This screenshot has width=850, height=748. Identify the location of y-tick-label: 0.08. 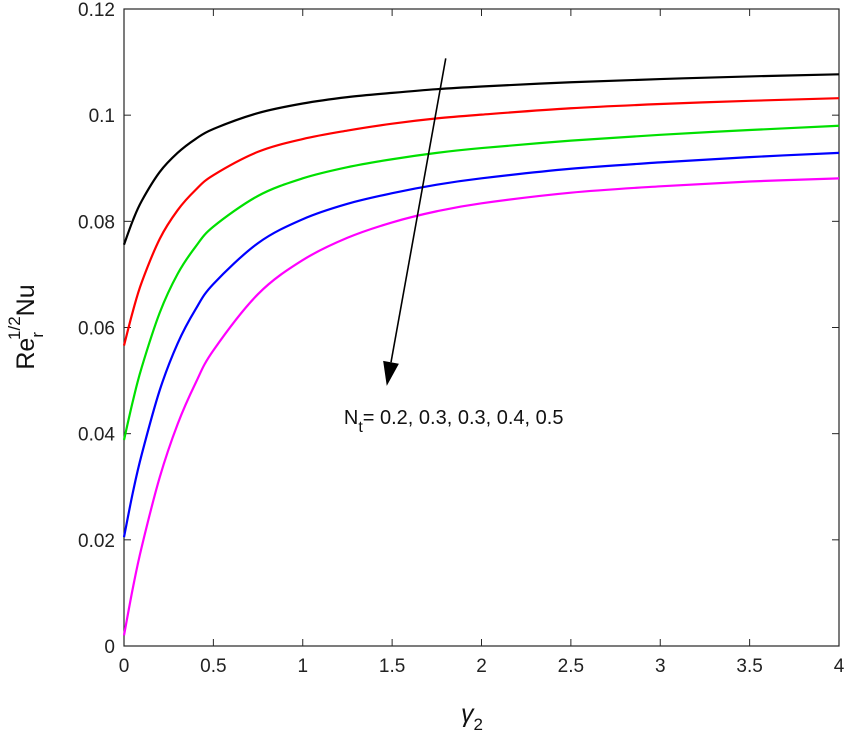
(96, 222).